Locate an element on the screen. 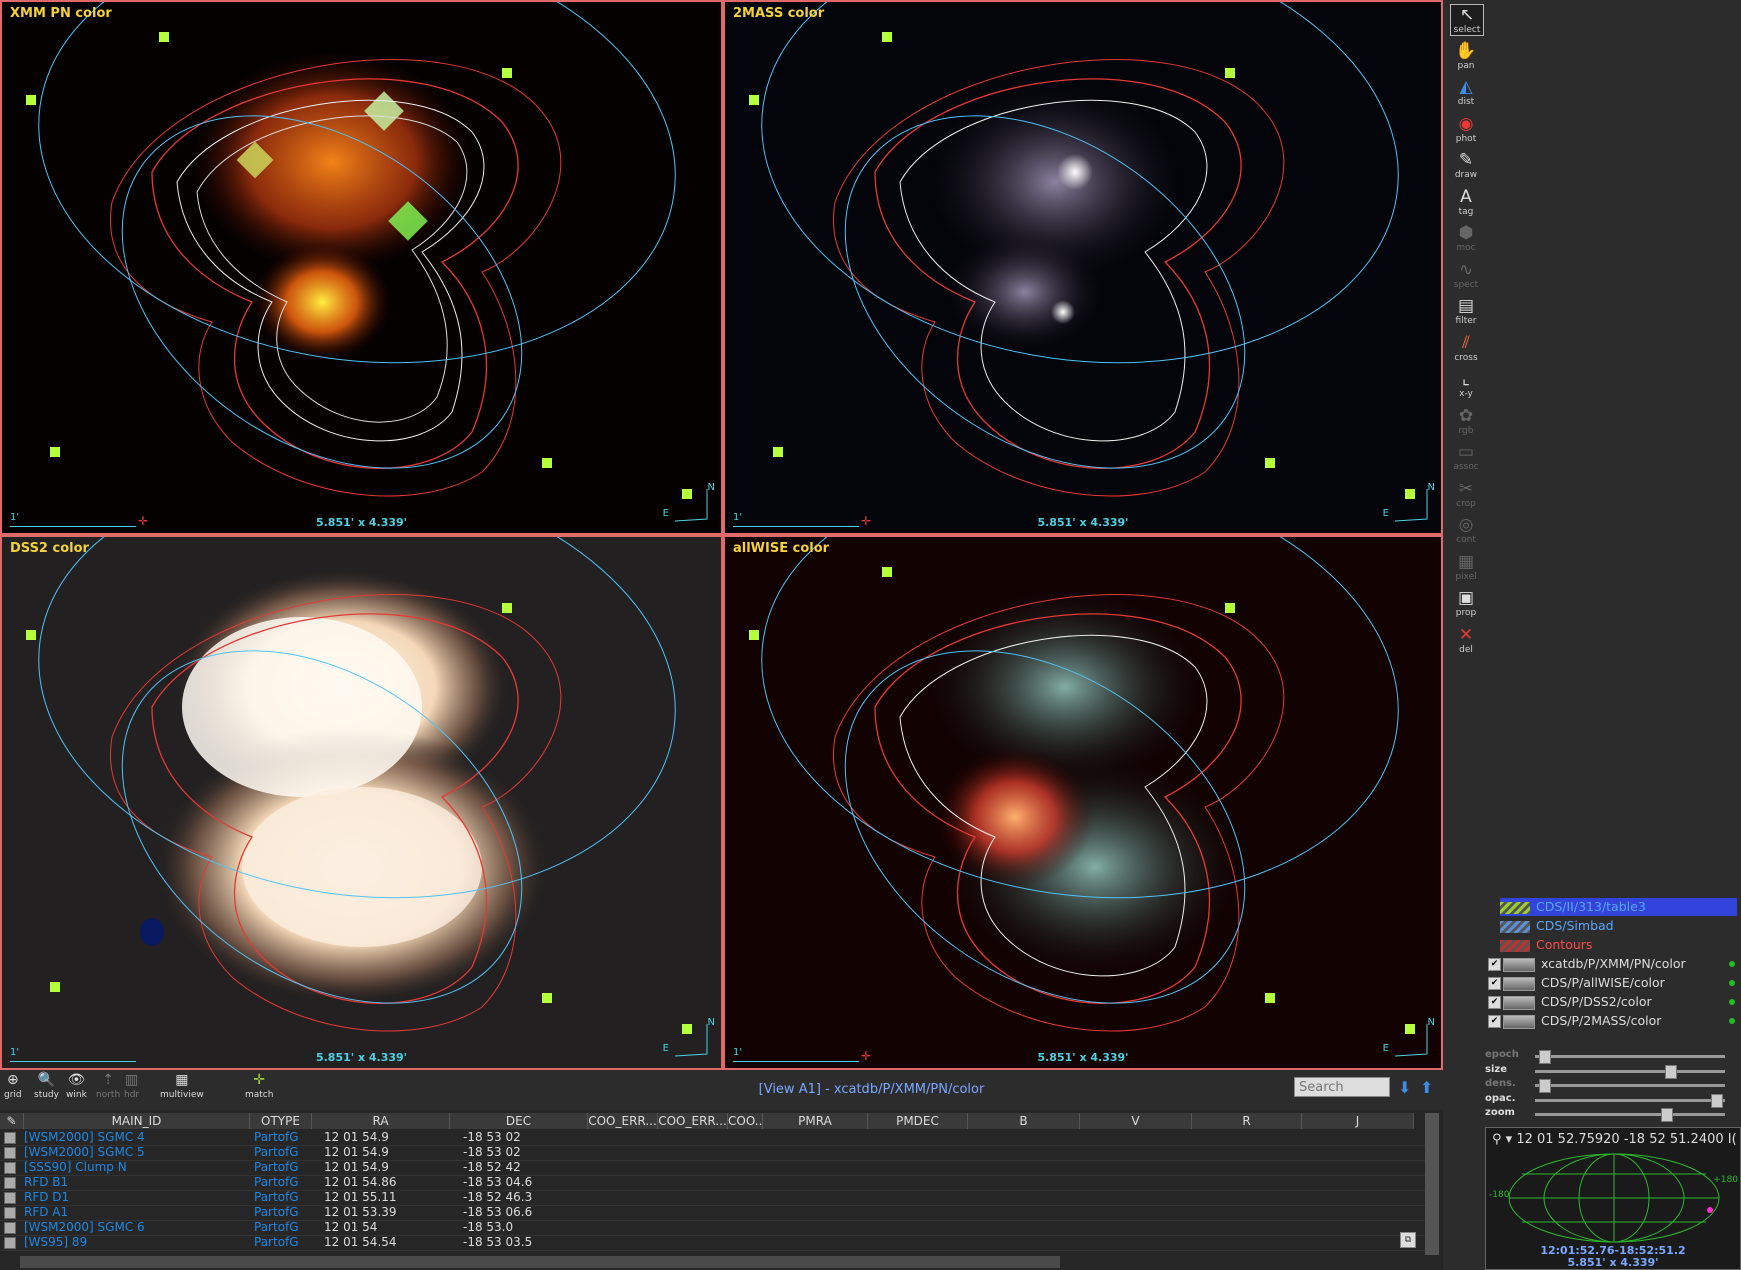 Image resolution: width=1741 pixels, height=1270 pixels. column-header: J is located at coordinates (1358, 1121).